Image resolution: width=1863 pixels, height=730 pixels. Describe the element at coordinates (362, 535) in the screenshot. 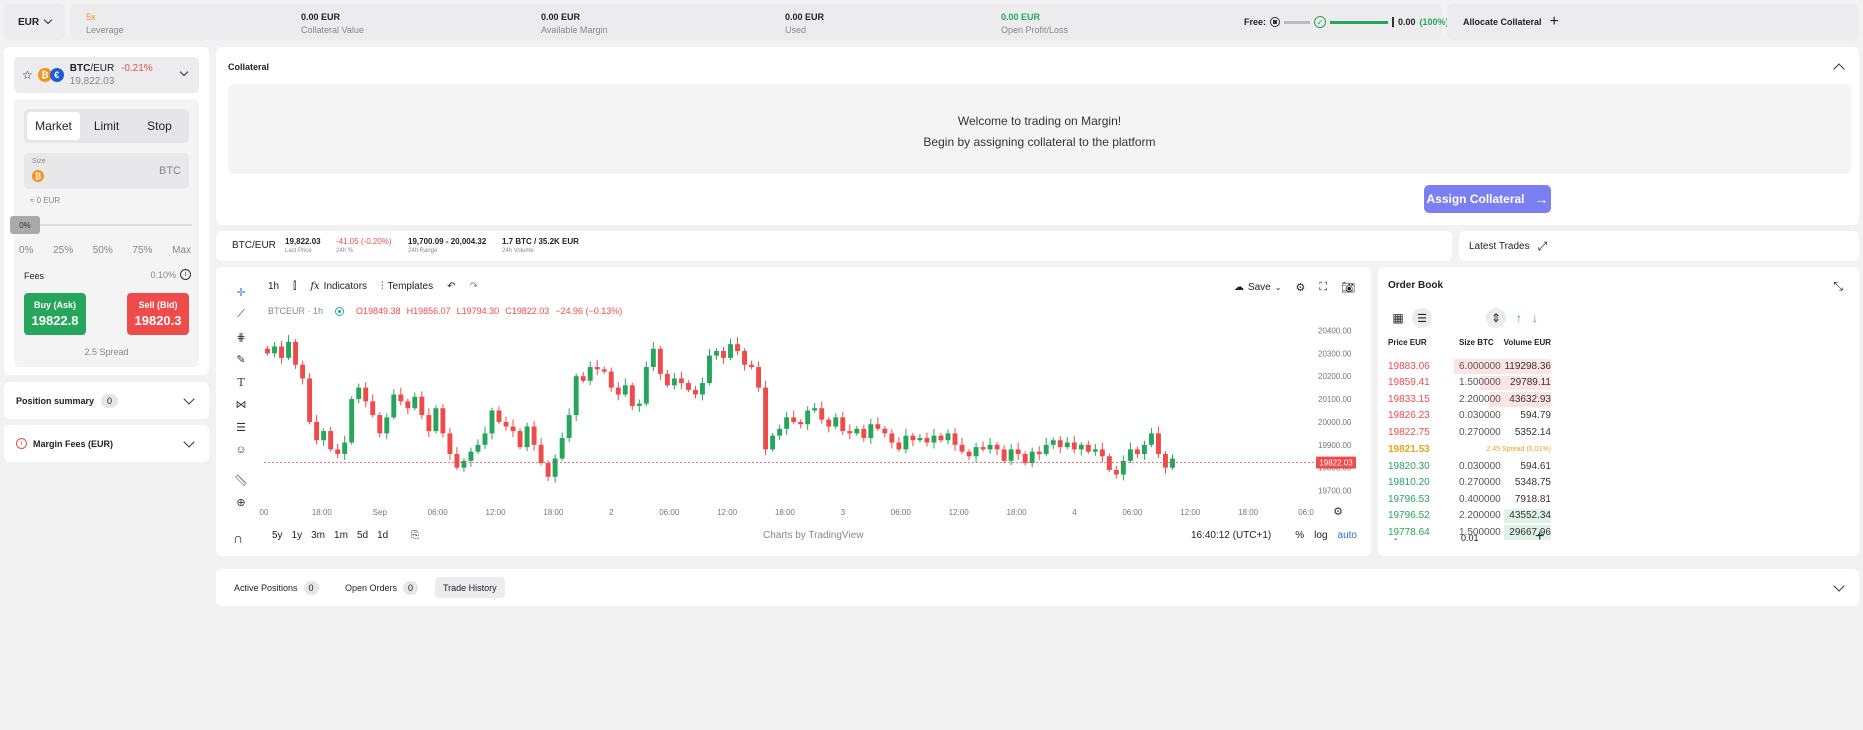

I see `range-5d: 5d` at that location.